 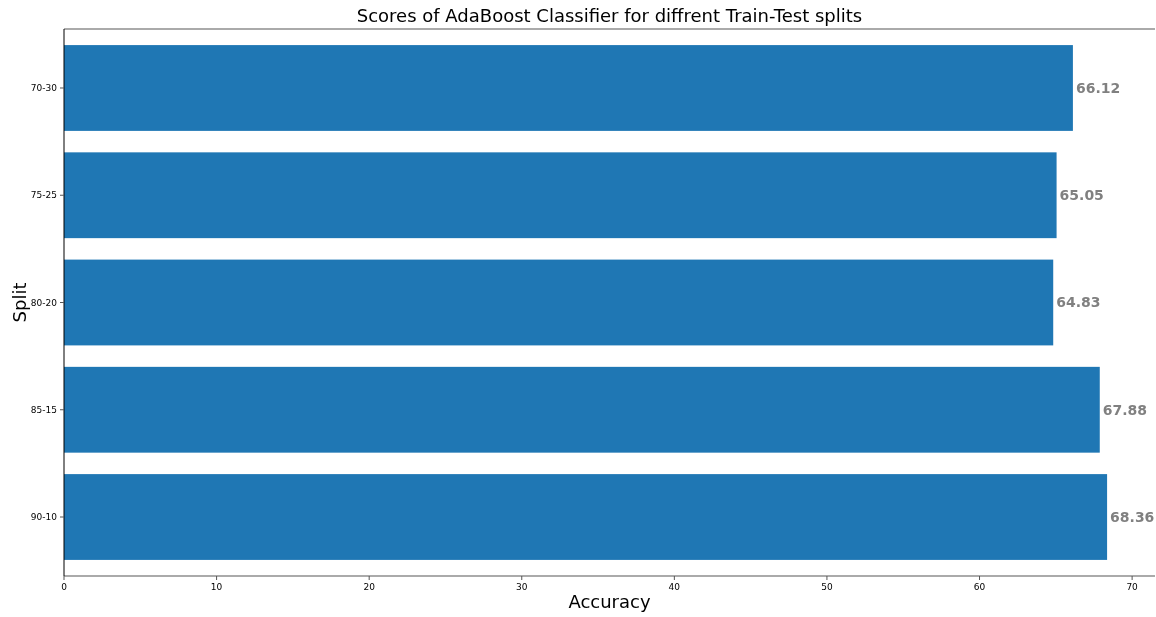 What do you see at coordinates (44, 302) in the screenshot?
I see `y-tick-label: 80-20` at bounding box center [44, 302].